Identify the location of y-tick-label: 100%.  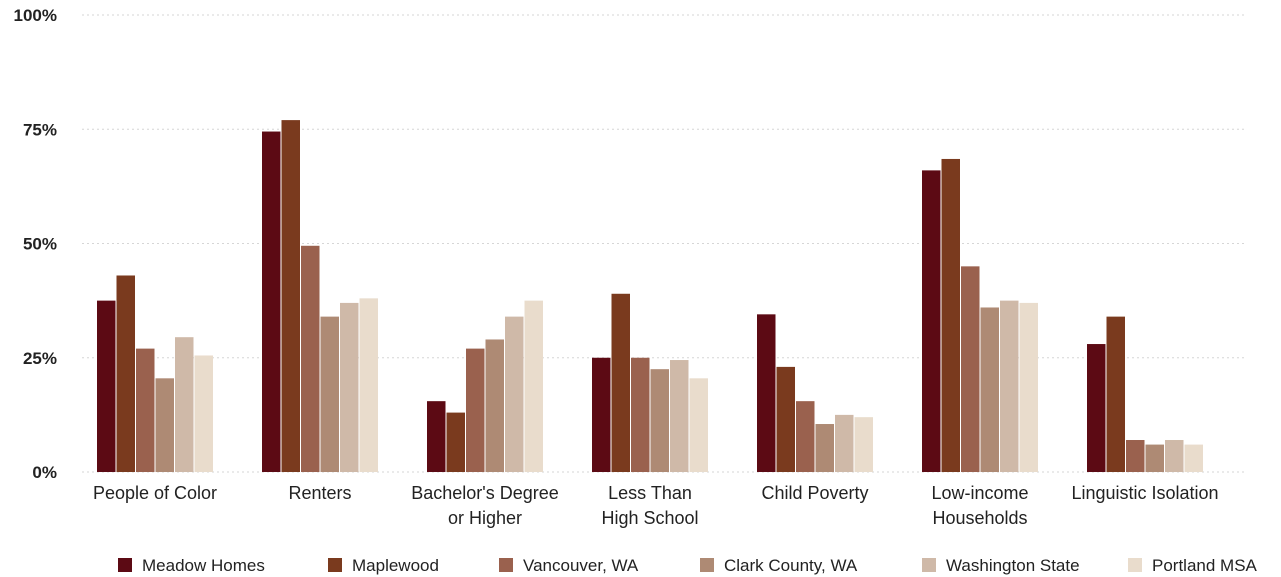
(35, 15).